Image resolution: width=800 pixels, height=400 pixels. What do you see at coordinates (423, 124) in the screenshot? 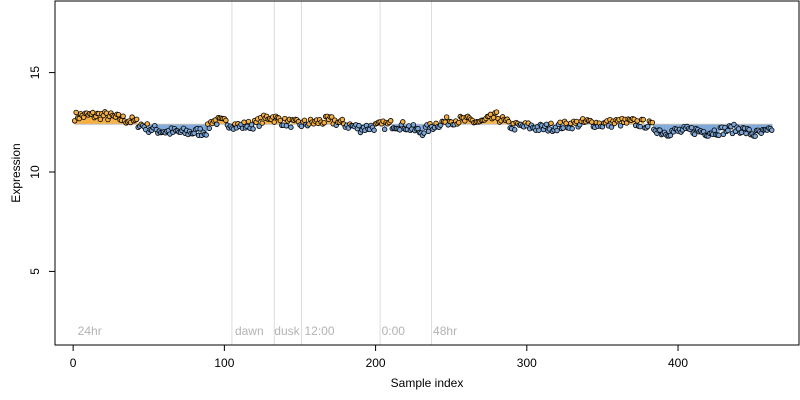
I see `data-points` at bounding box center [423, 124].